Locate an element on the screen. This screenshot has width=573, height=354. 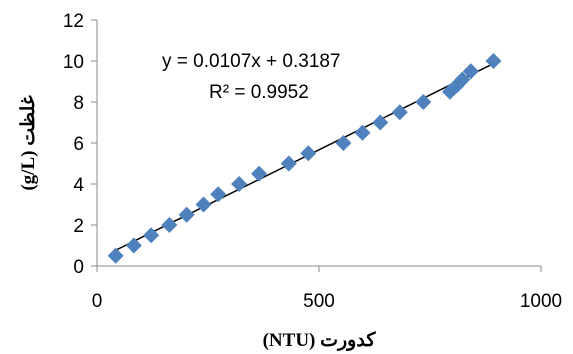
trendline-equation: y = 0.0107x + 0.3187 is located at coordinates (251, 61).